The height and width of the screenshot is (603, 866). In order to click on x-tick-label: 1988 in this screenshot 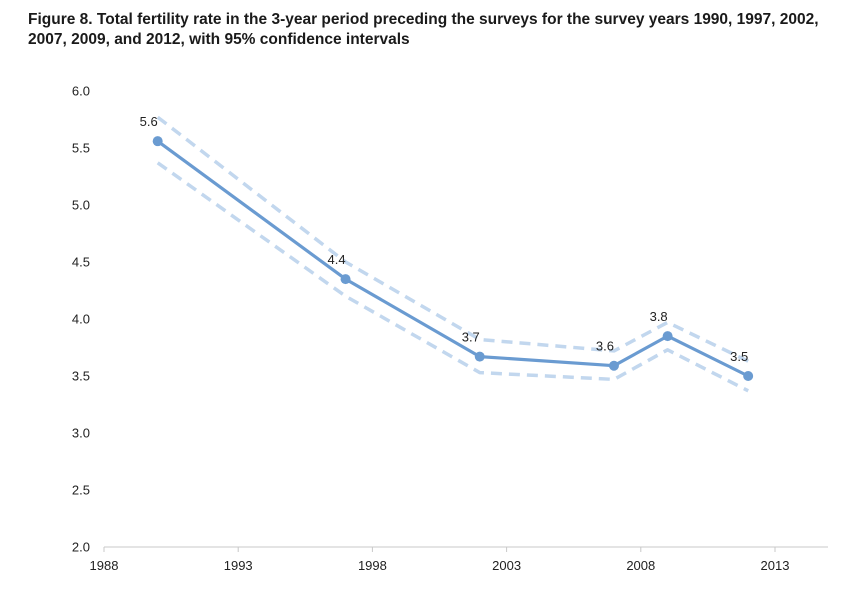, I will do `click(104, 565)`.